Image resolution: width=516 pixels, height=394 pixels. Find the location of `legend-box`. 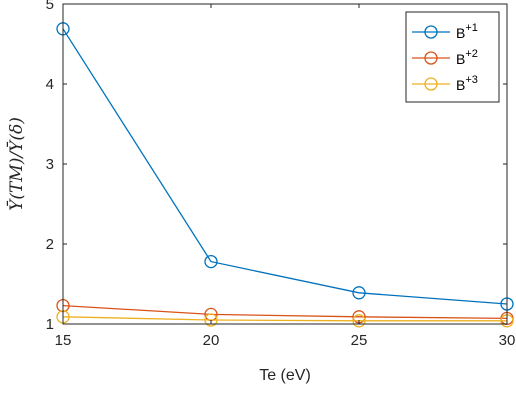

legend-box is located at coordinates (452, 57).